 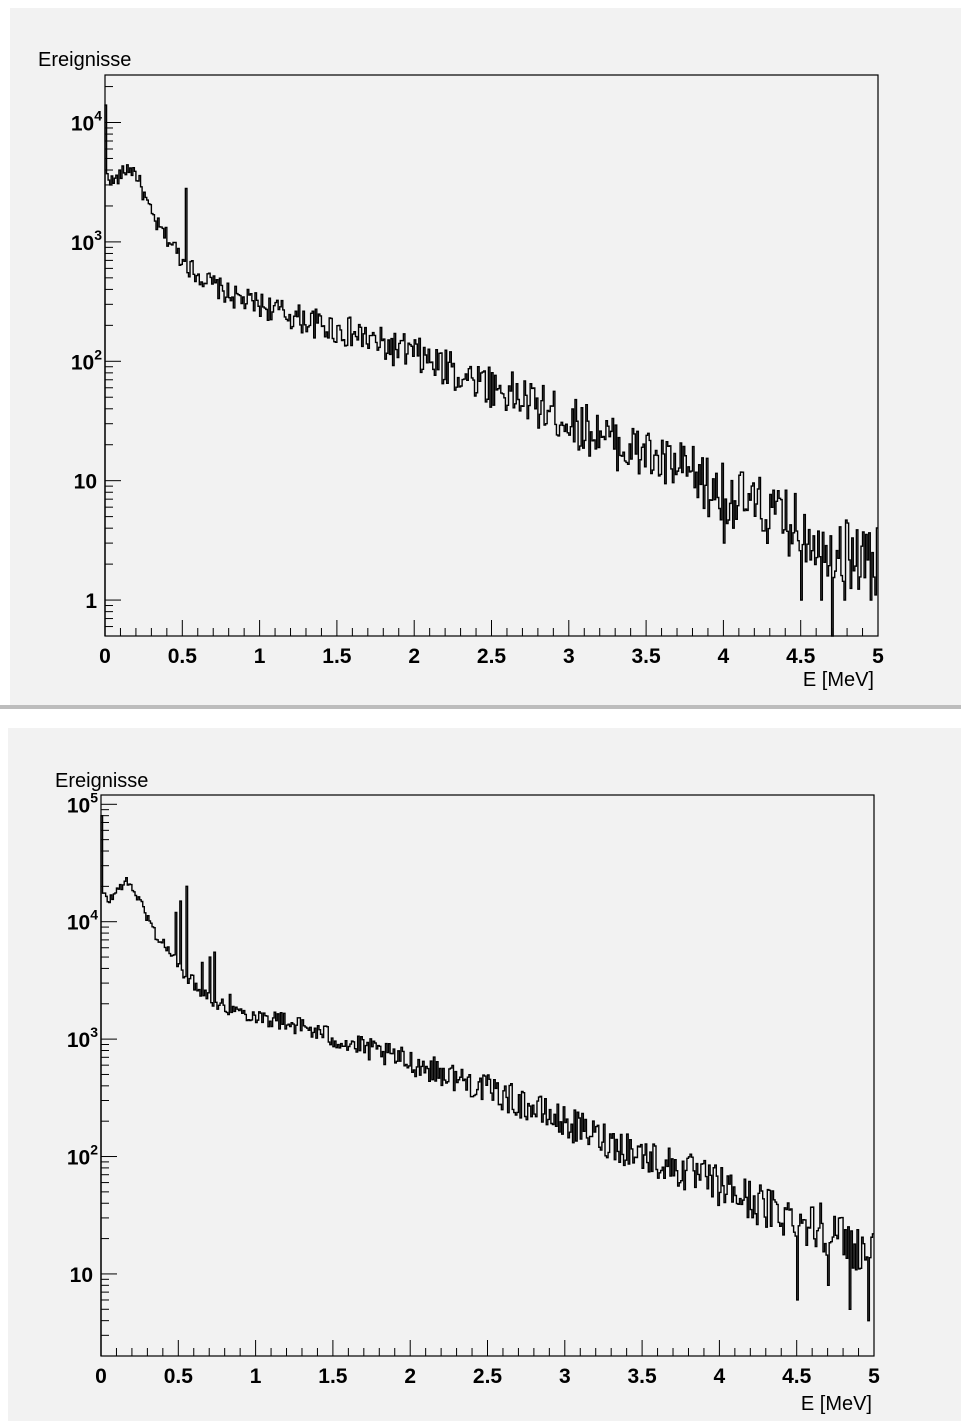 What do you see at coordinates (82, 803) in the screenshot?
I see `y-tick-label: 10⁵` at bounding box center [82, 803].